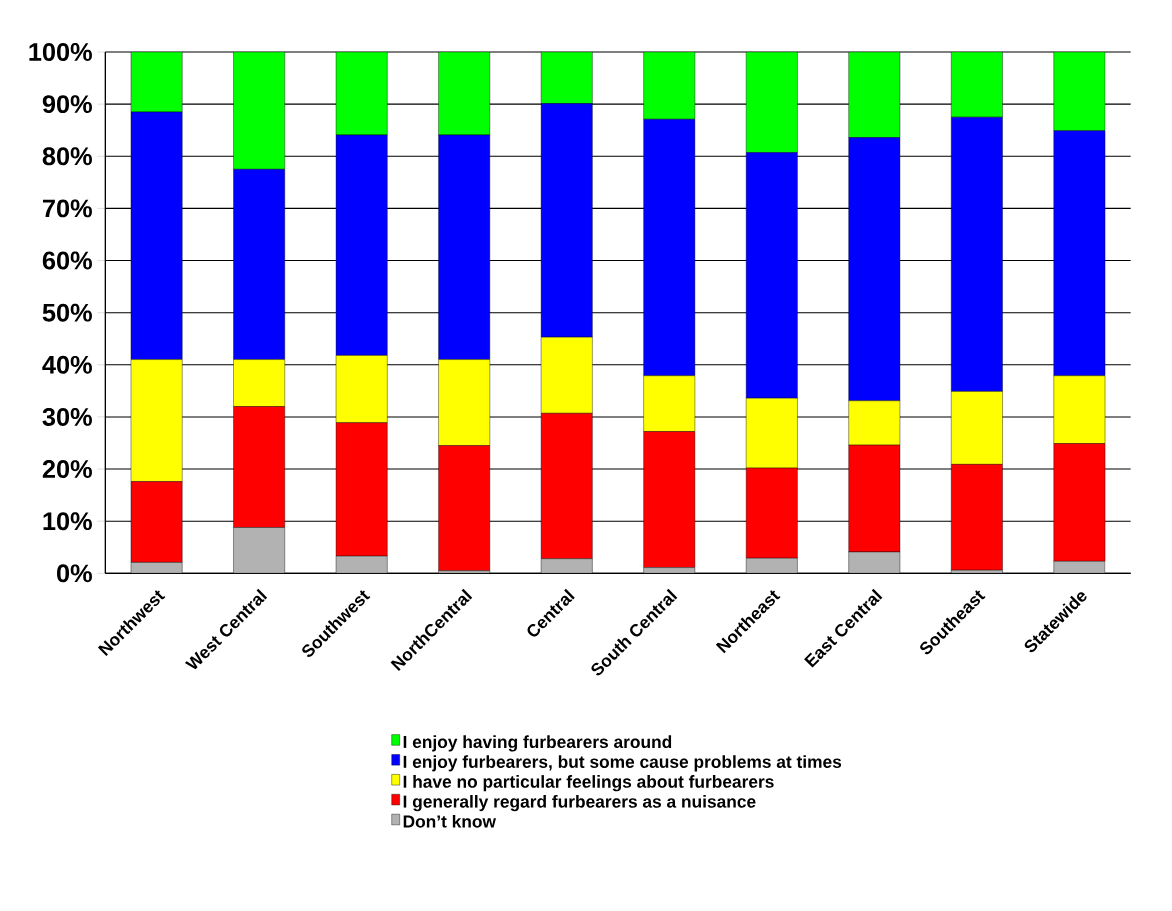 Image resolution: width=1172 pixels, height=911 pixels. I want to click on legend-label: I enjoy furbearers, but some cause problems at times, so click(622, 763).